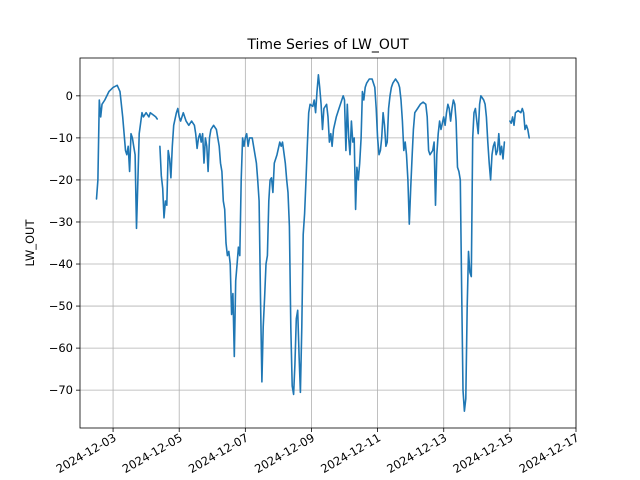  Describe the element at coordinates (284, 453) in the screenshot. I see `x-tick-label: 2024-12-09` at that location.